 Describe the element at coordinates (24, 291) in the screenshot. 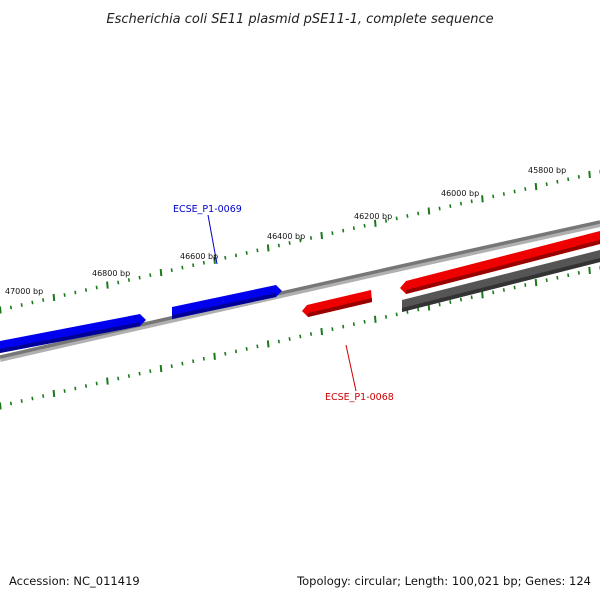

I see `scale-label-47000: 47000 bp` at that location.